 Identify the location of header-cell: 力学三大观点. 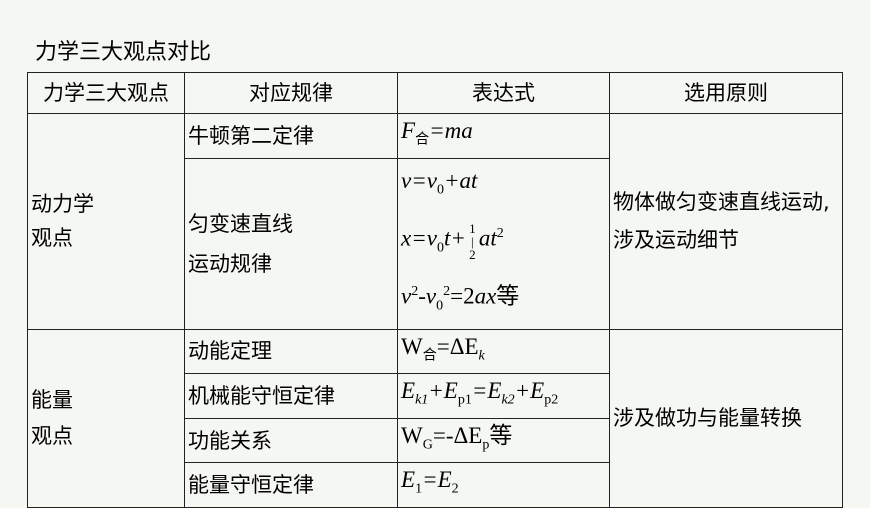
(106, 93).